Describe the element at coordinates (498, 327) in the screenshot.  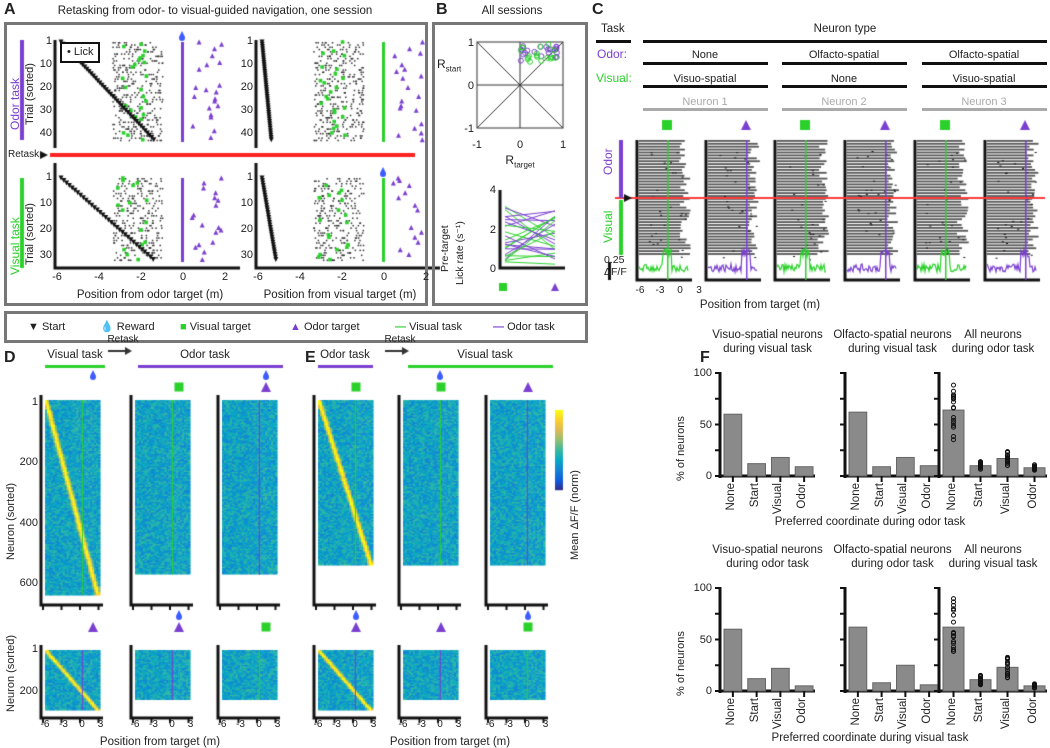
I see `purple-dash-icon: —` at that location.